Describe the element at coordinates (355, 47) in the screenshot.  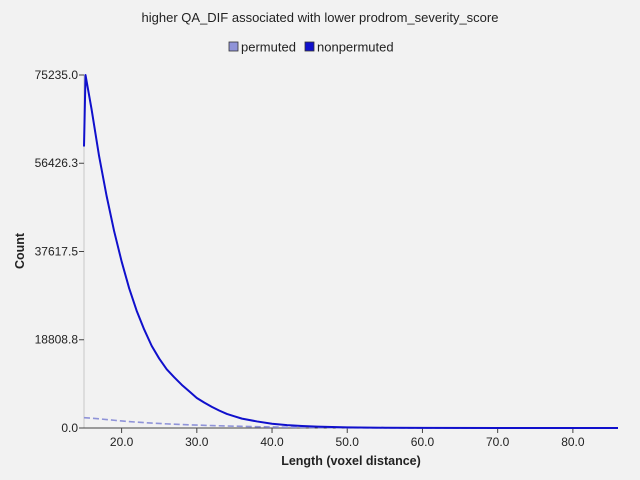
I see `legend-label-nonpermuted: nonpermuted` at that location.